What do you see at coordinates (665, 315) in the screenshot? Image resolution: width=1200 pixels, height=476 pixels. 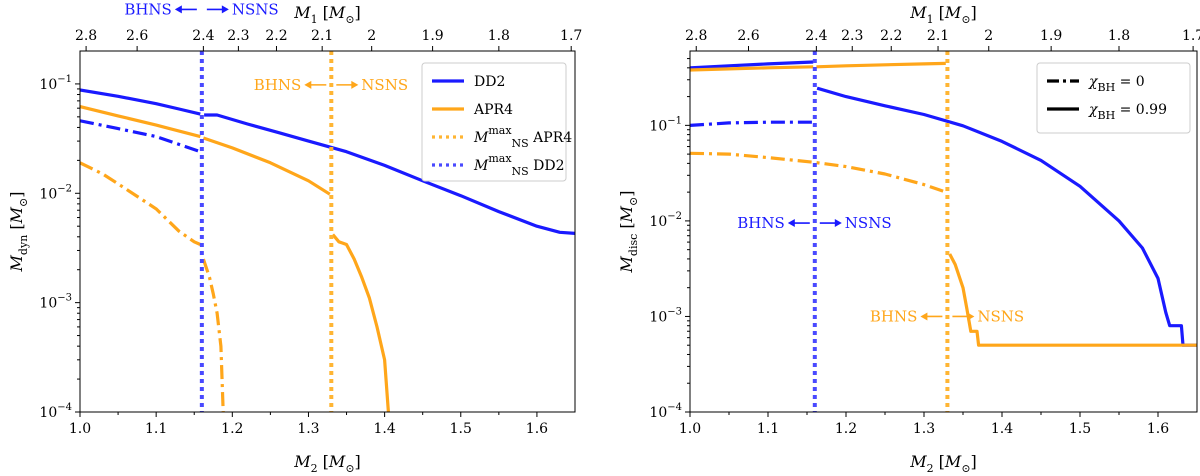 I see `right-ytick-label: 10⁻³` at bounding box center [665, 315].